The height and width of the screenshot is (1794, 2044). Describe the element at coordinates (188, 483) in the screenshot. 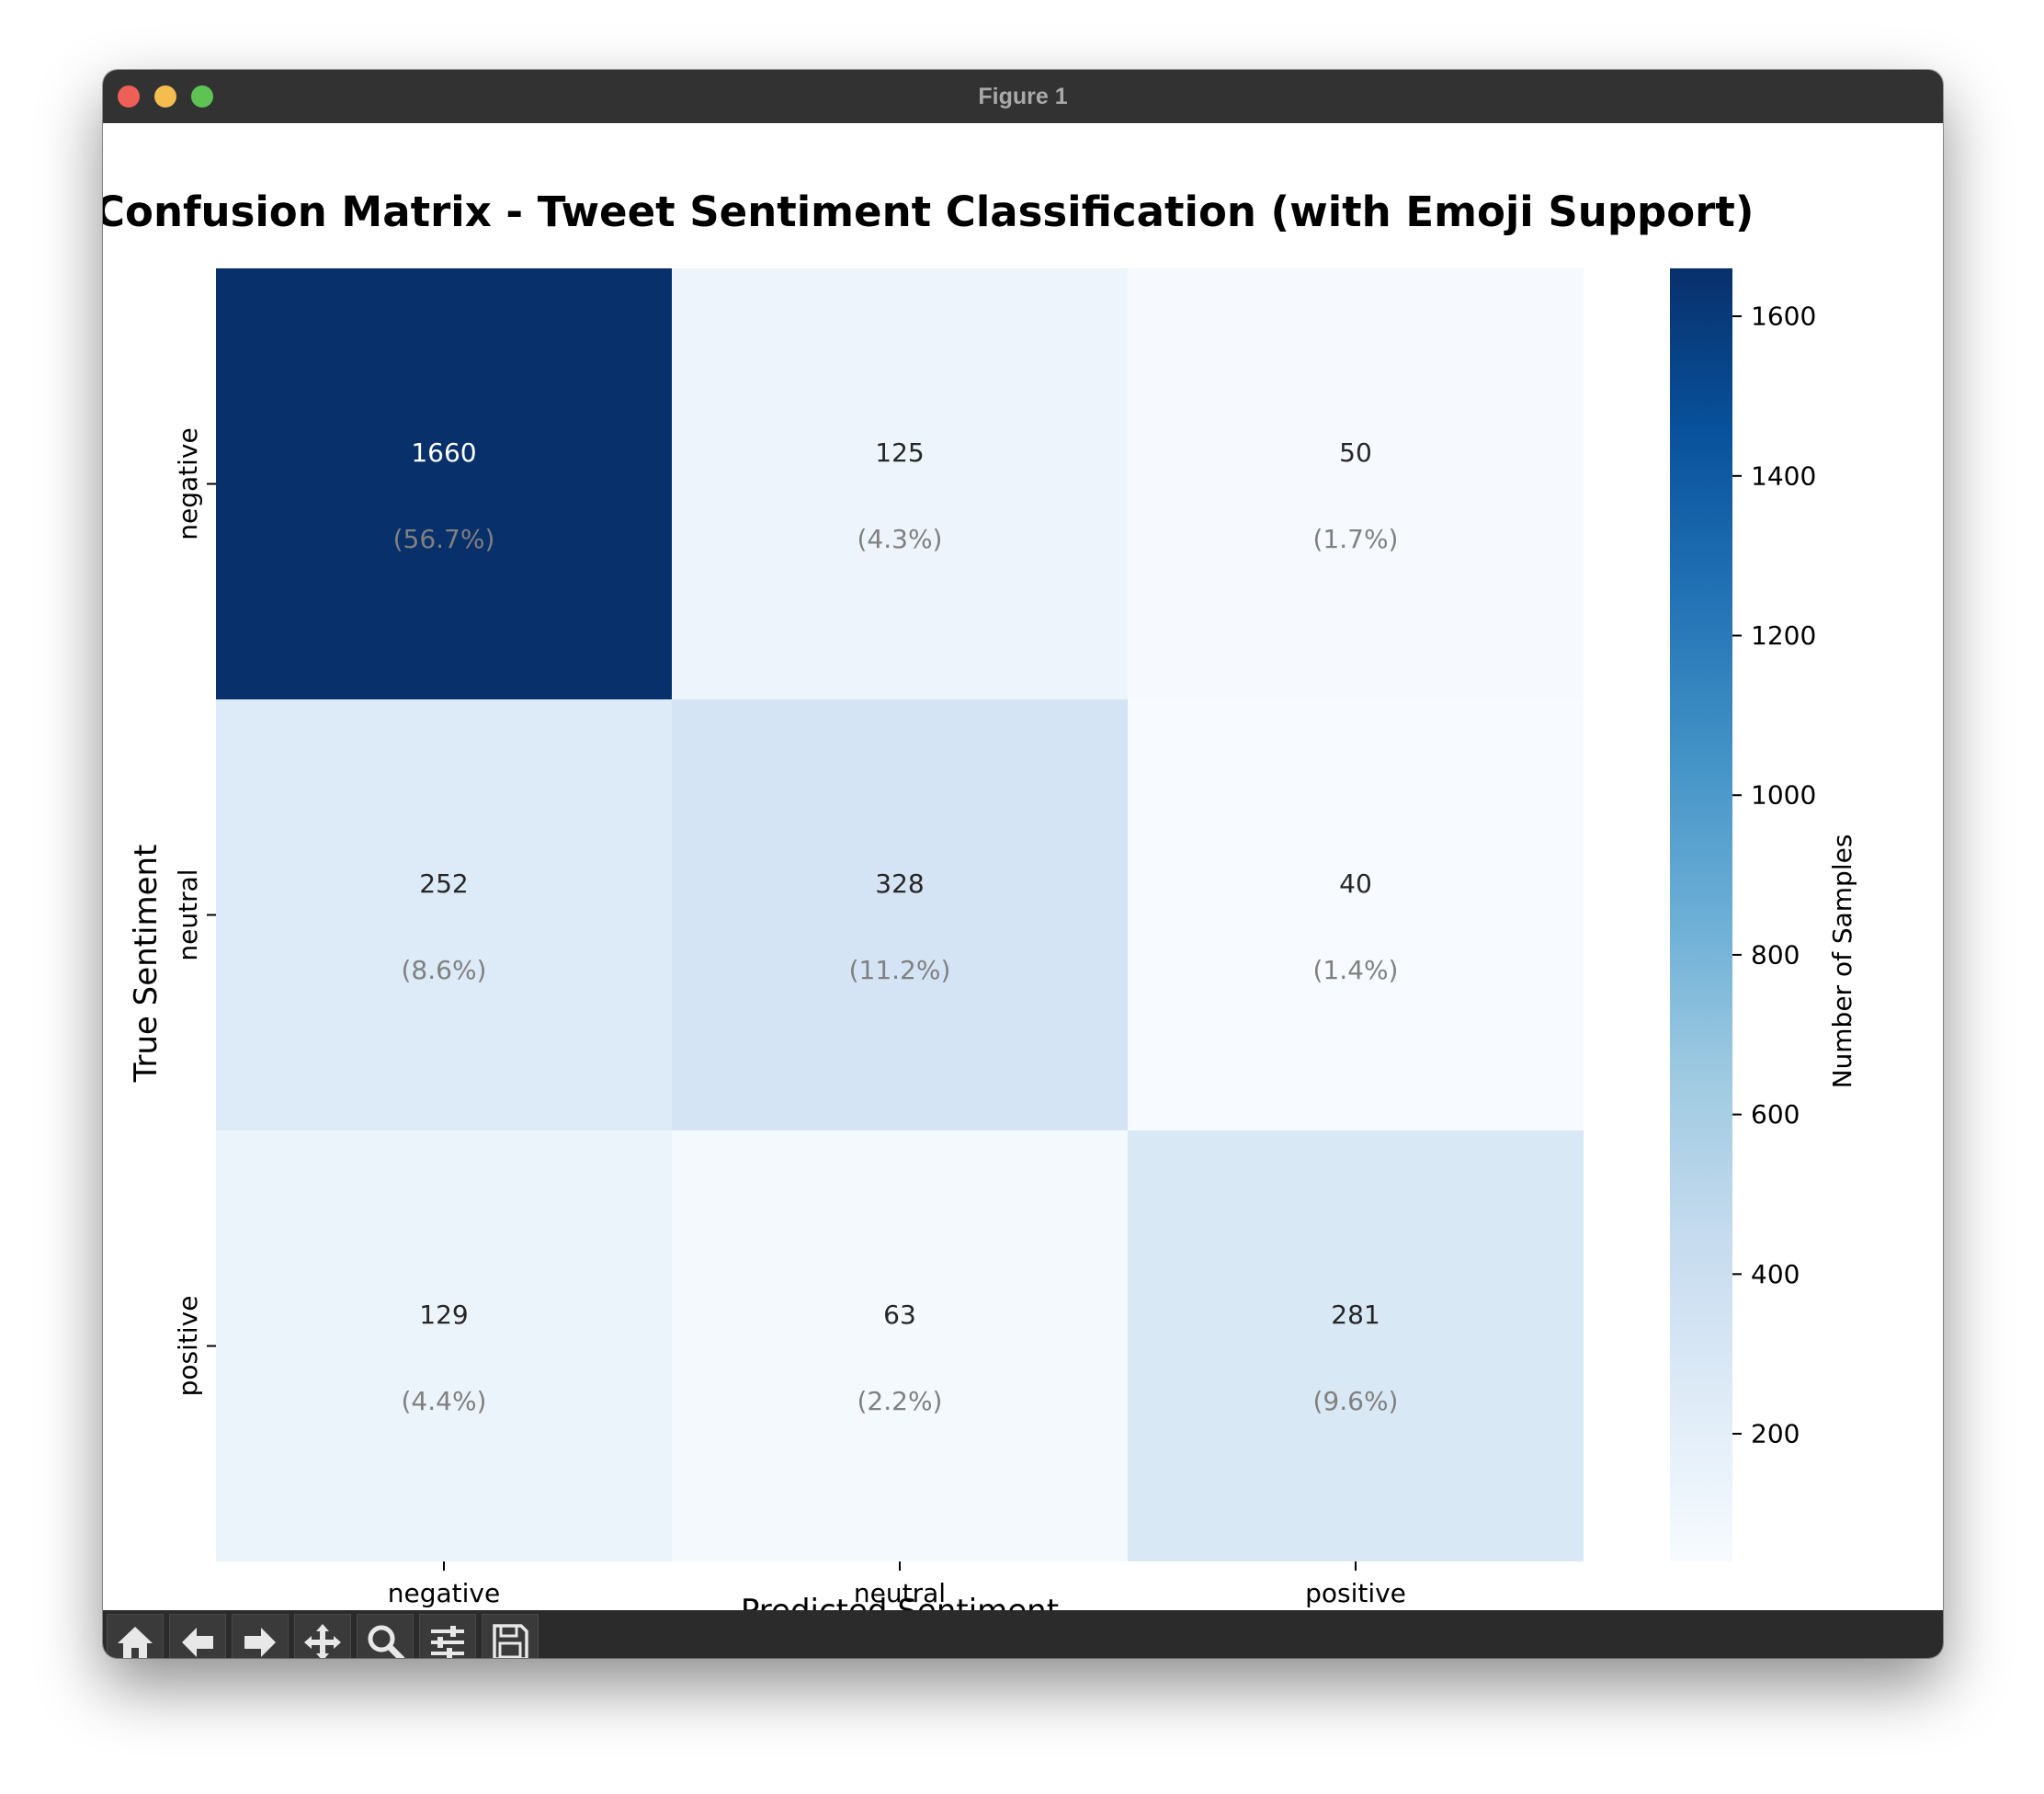

I see `y-tick-label: negative` at that location.